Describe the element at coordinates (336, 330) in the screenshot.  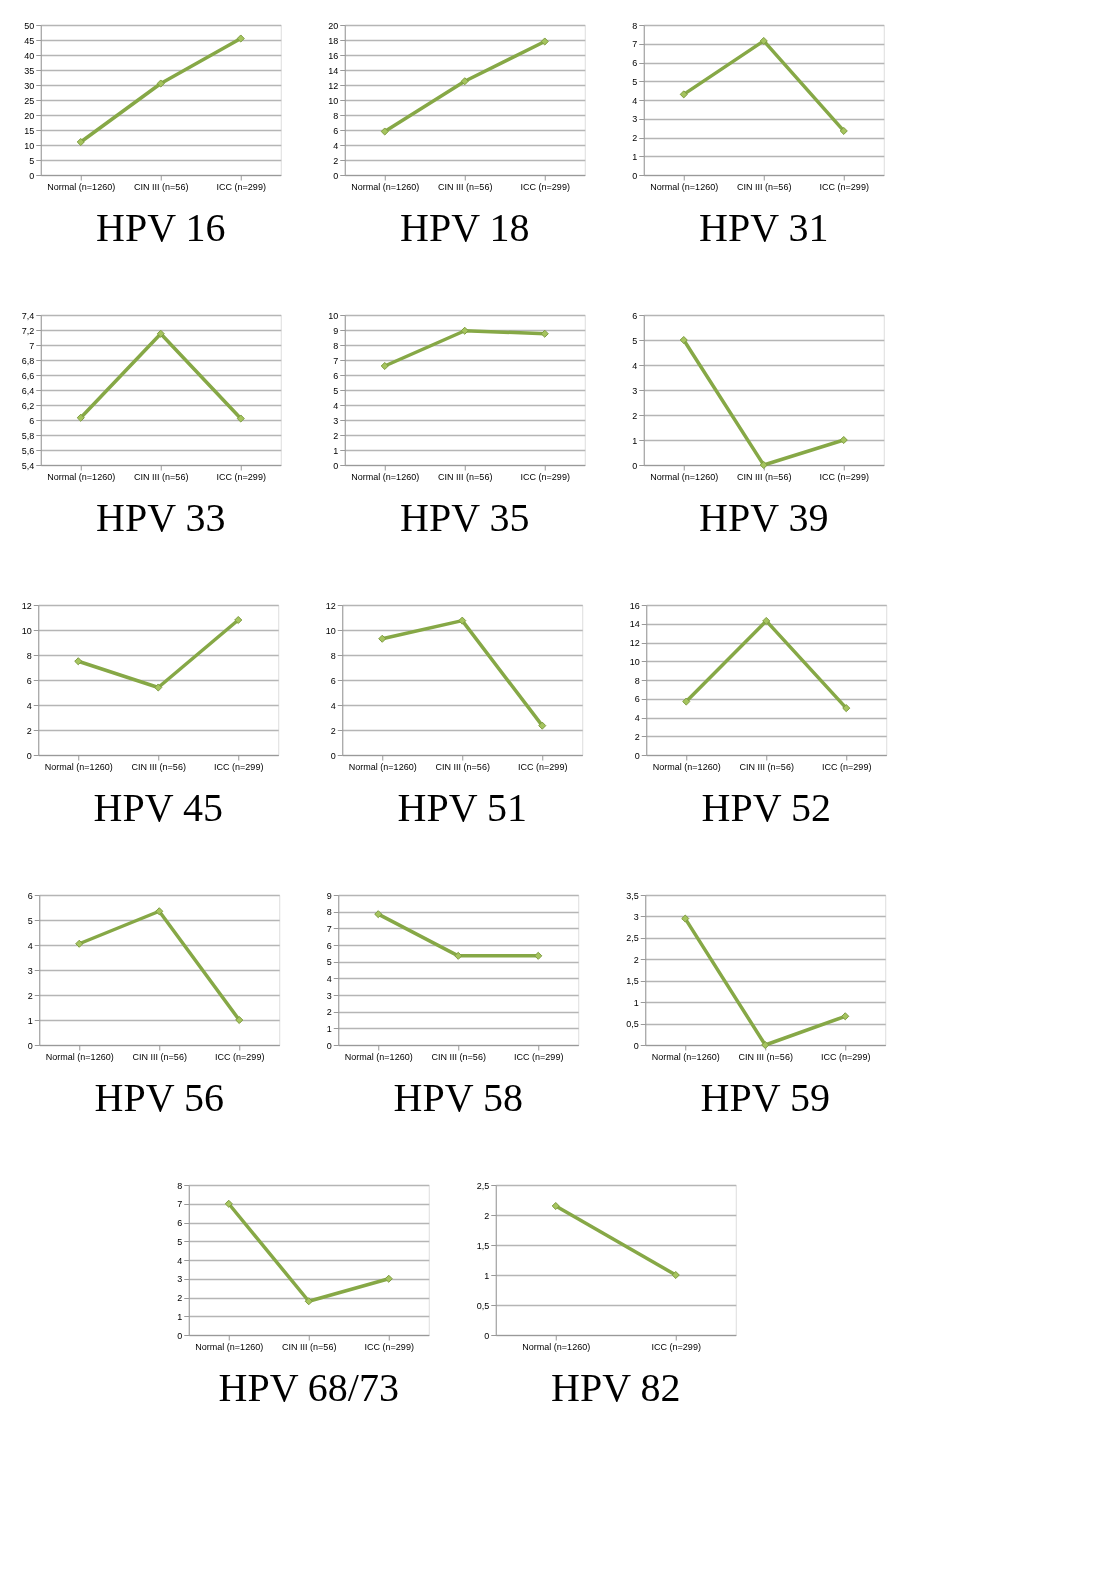
I see `y-tick-label: 9` at that location.